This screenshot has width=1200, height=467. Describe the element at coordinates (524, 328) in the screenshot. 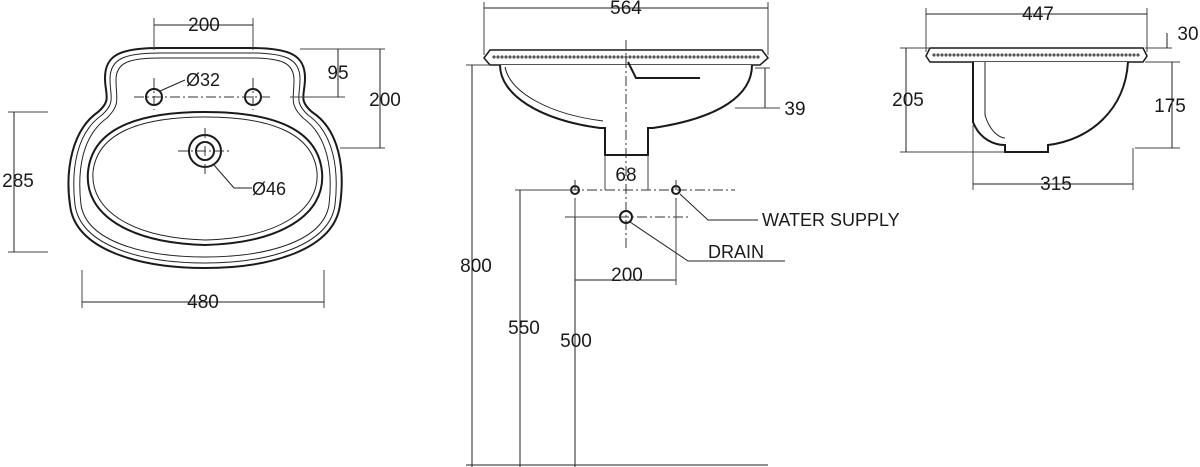

I see `dim-supply-height: 550` at that location.